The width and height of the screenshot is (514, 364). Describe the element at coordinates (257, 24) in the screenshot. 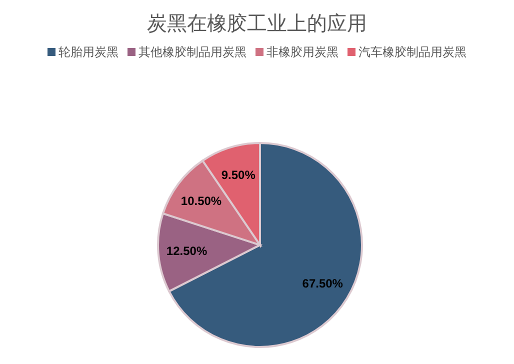

I see `title: 炭黑在橡胶工业上的应用` at that location.